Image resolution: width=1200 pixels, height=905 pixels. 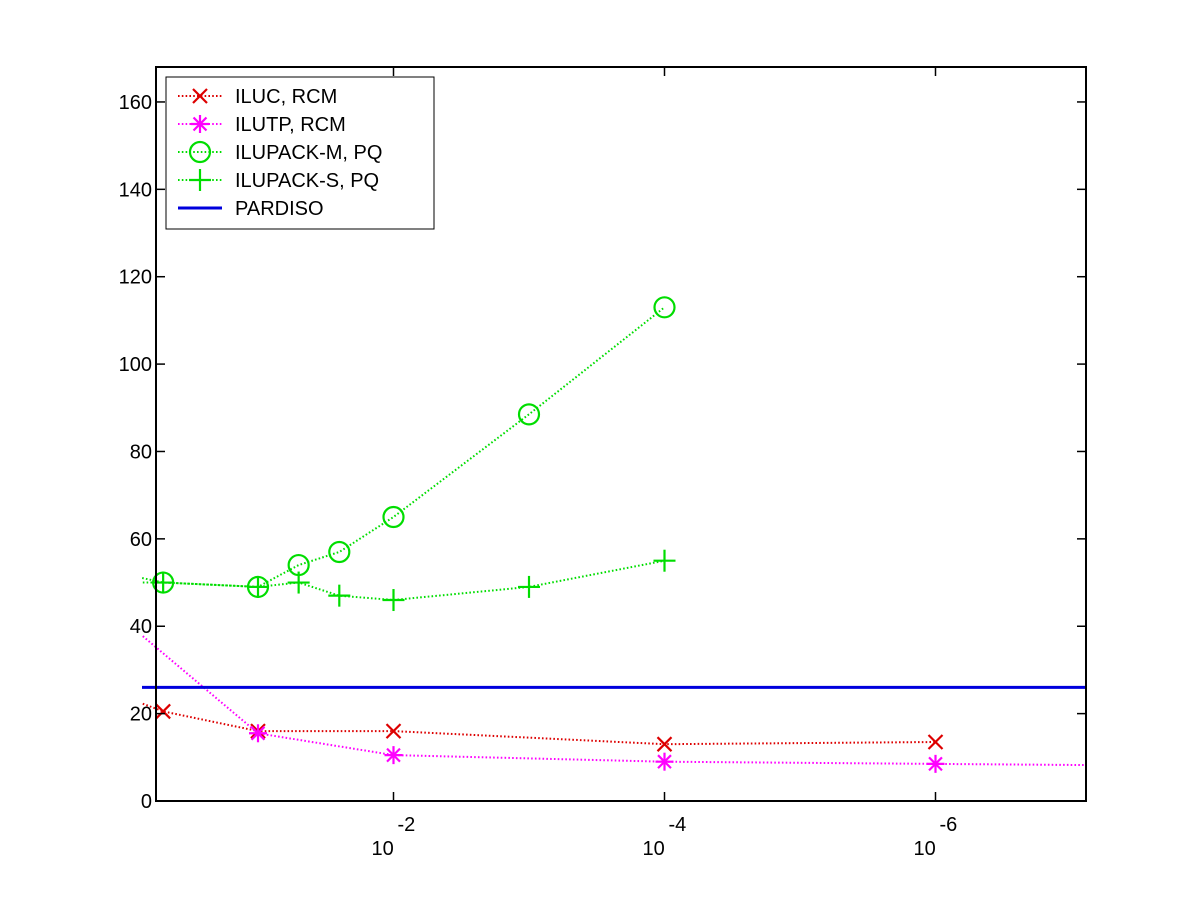 What do you see at coordinates (146, 802) in the screenshot?
I see `y-tick-label: 0` at bounding box center [146, 802].